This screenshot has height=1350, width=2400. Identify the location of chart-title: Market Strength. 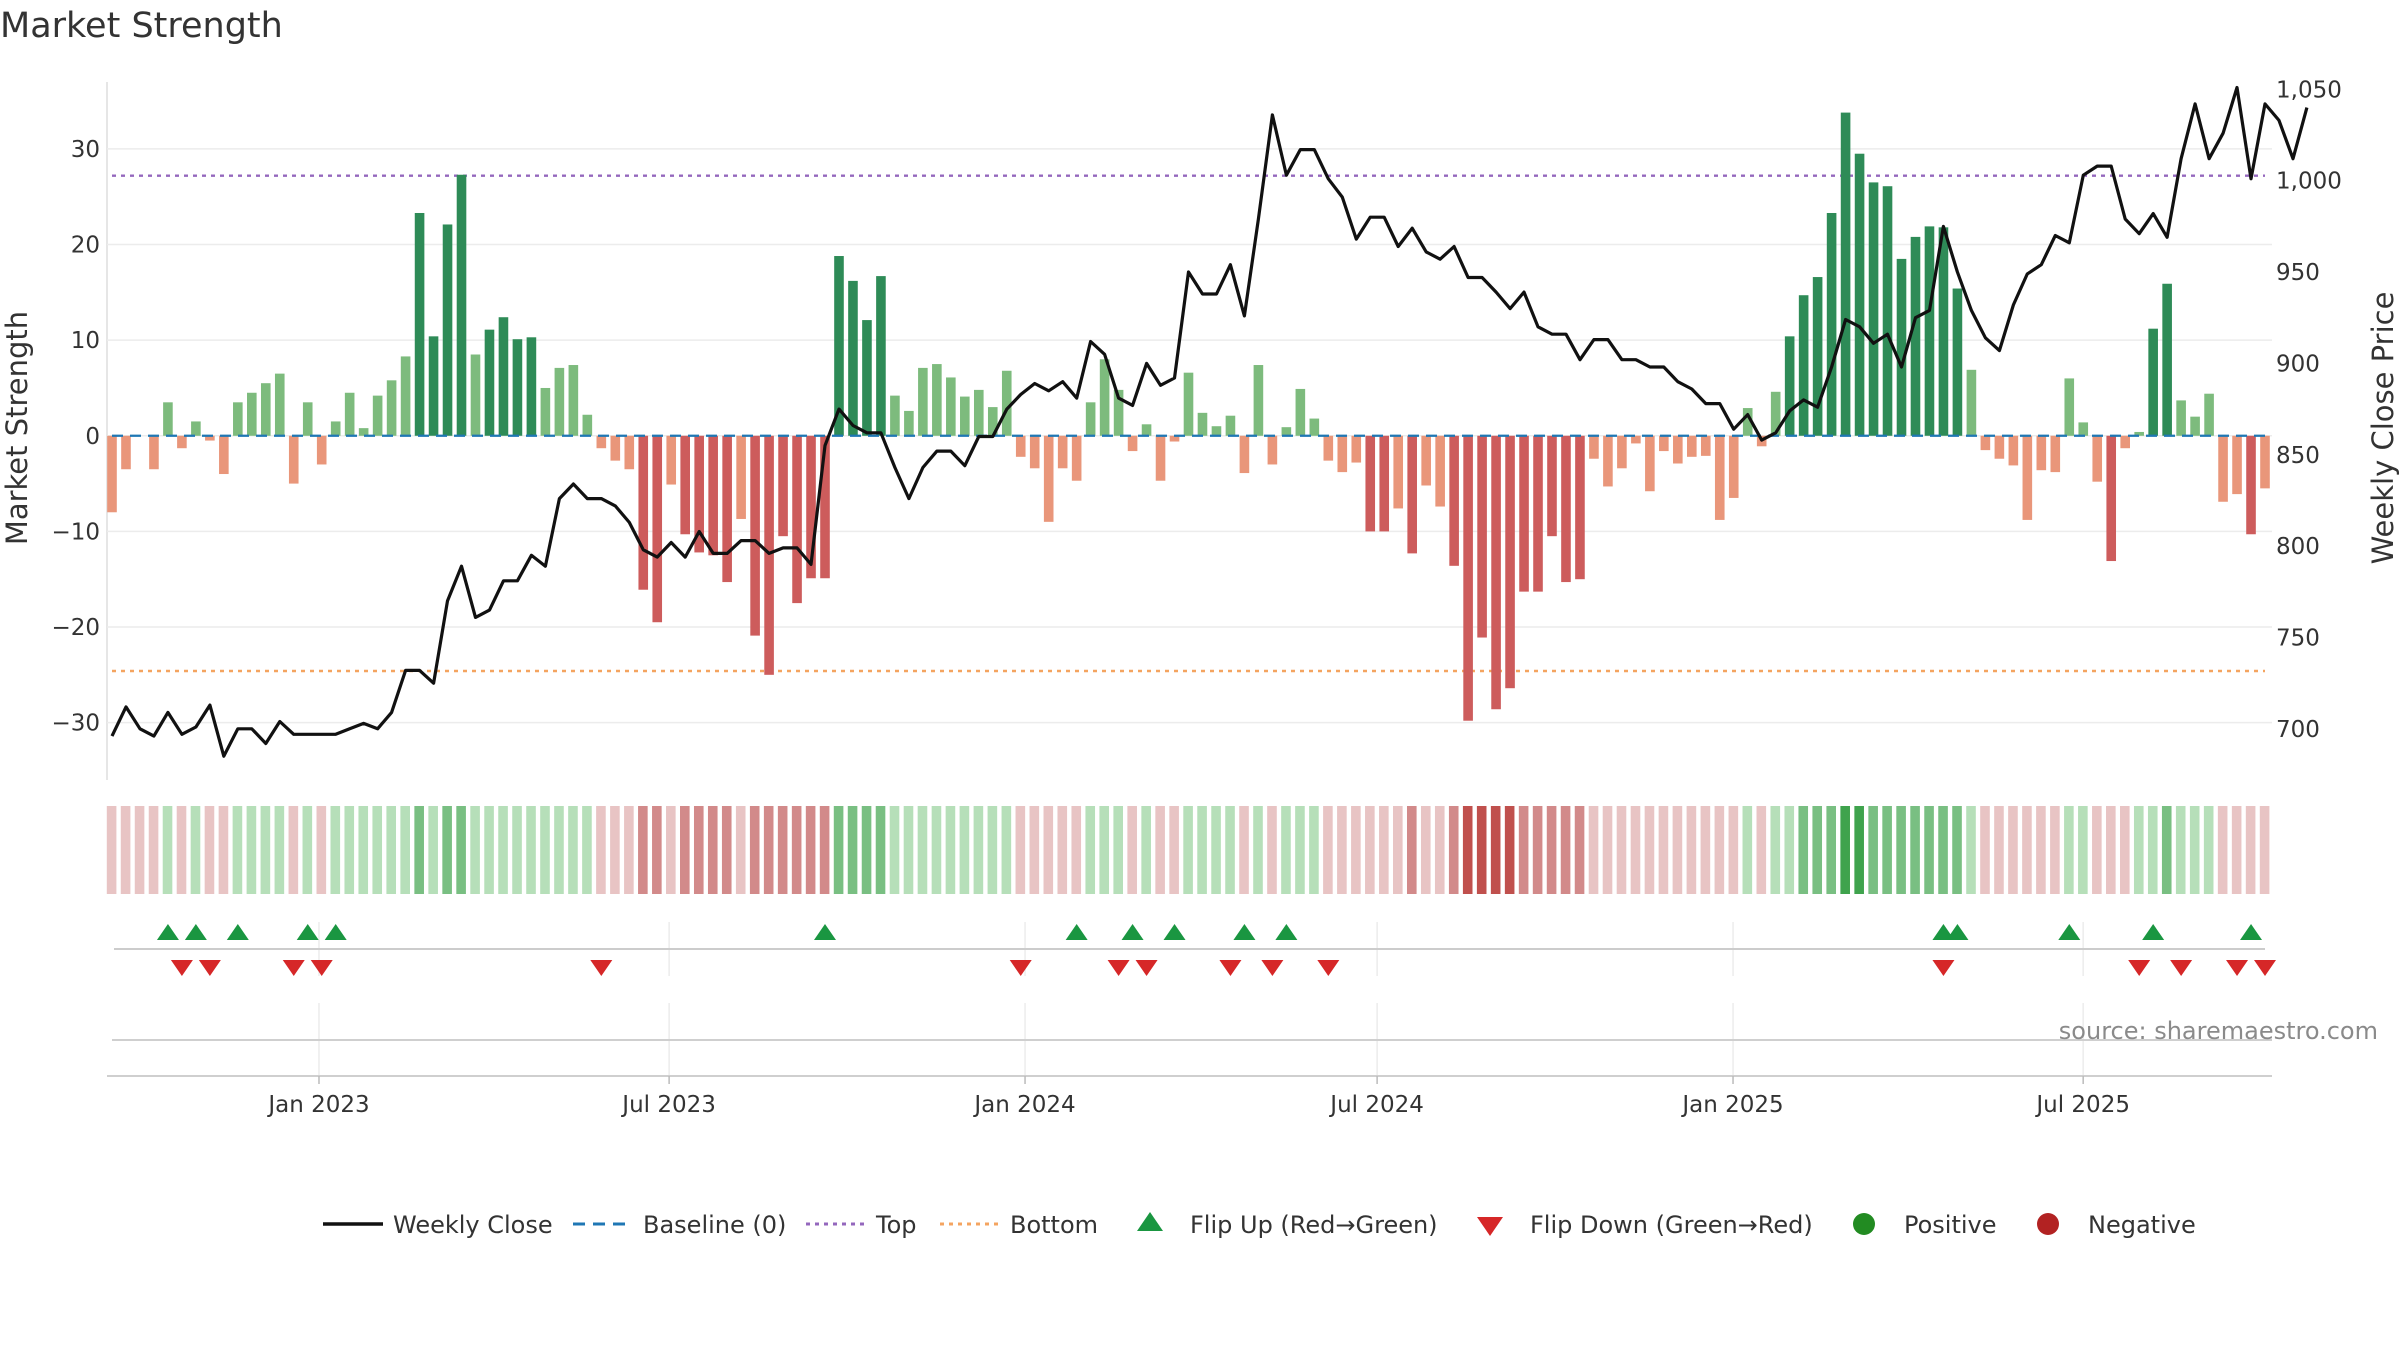
(141, 26).